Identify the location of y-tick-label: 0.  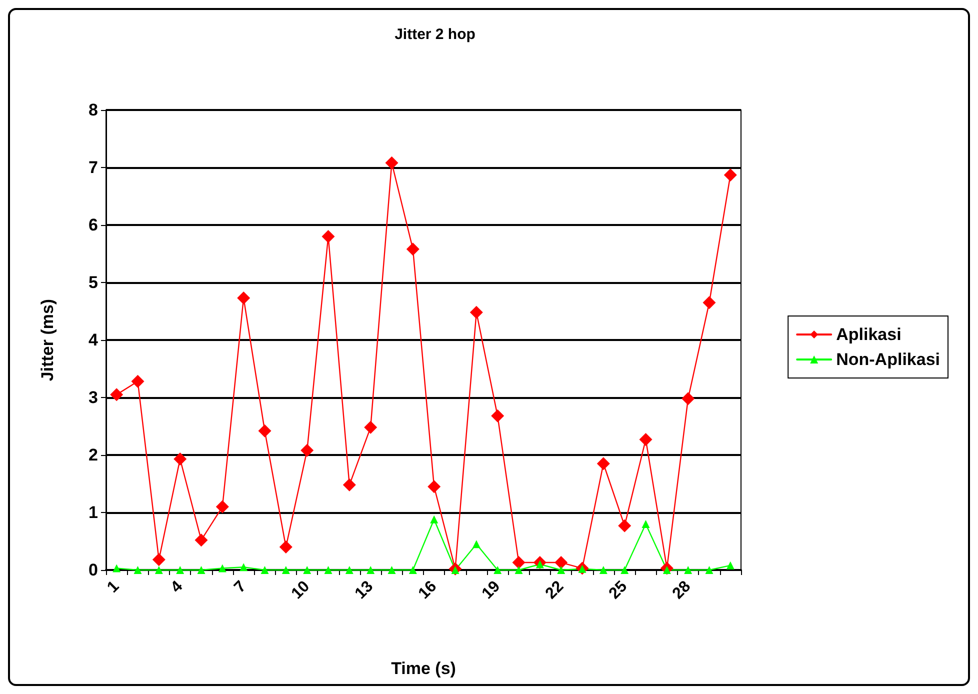
(93, 570).